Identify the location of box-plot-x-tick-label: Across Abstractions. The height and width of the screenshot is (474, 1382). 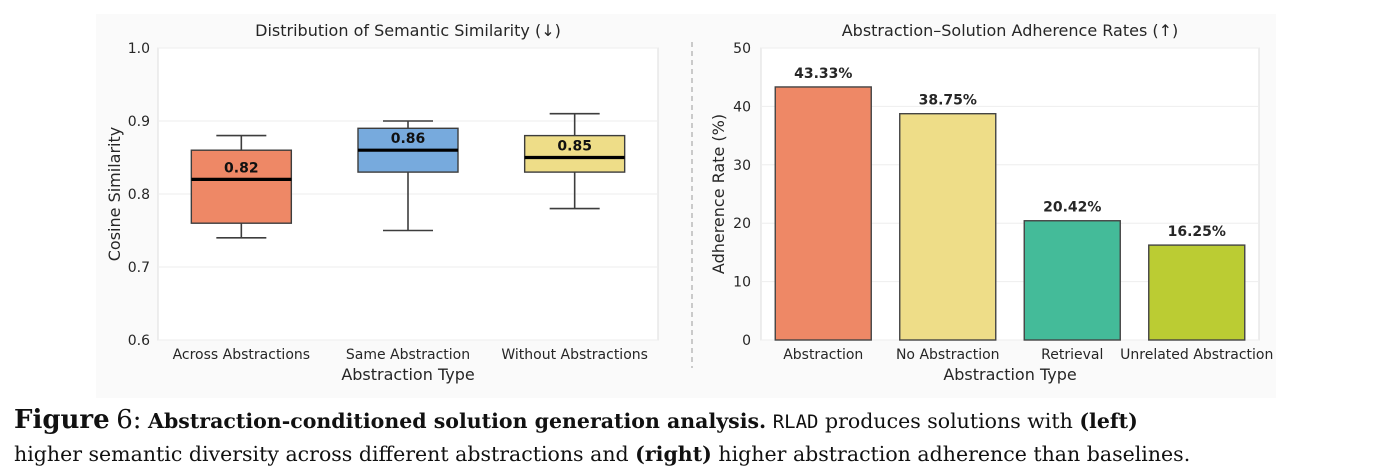
(241, 355).